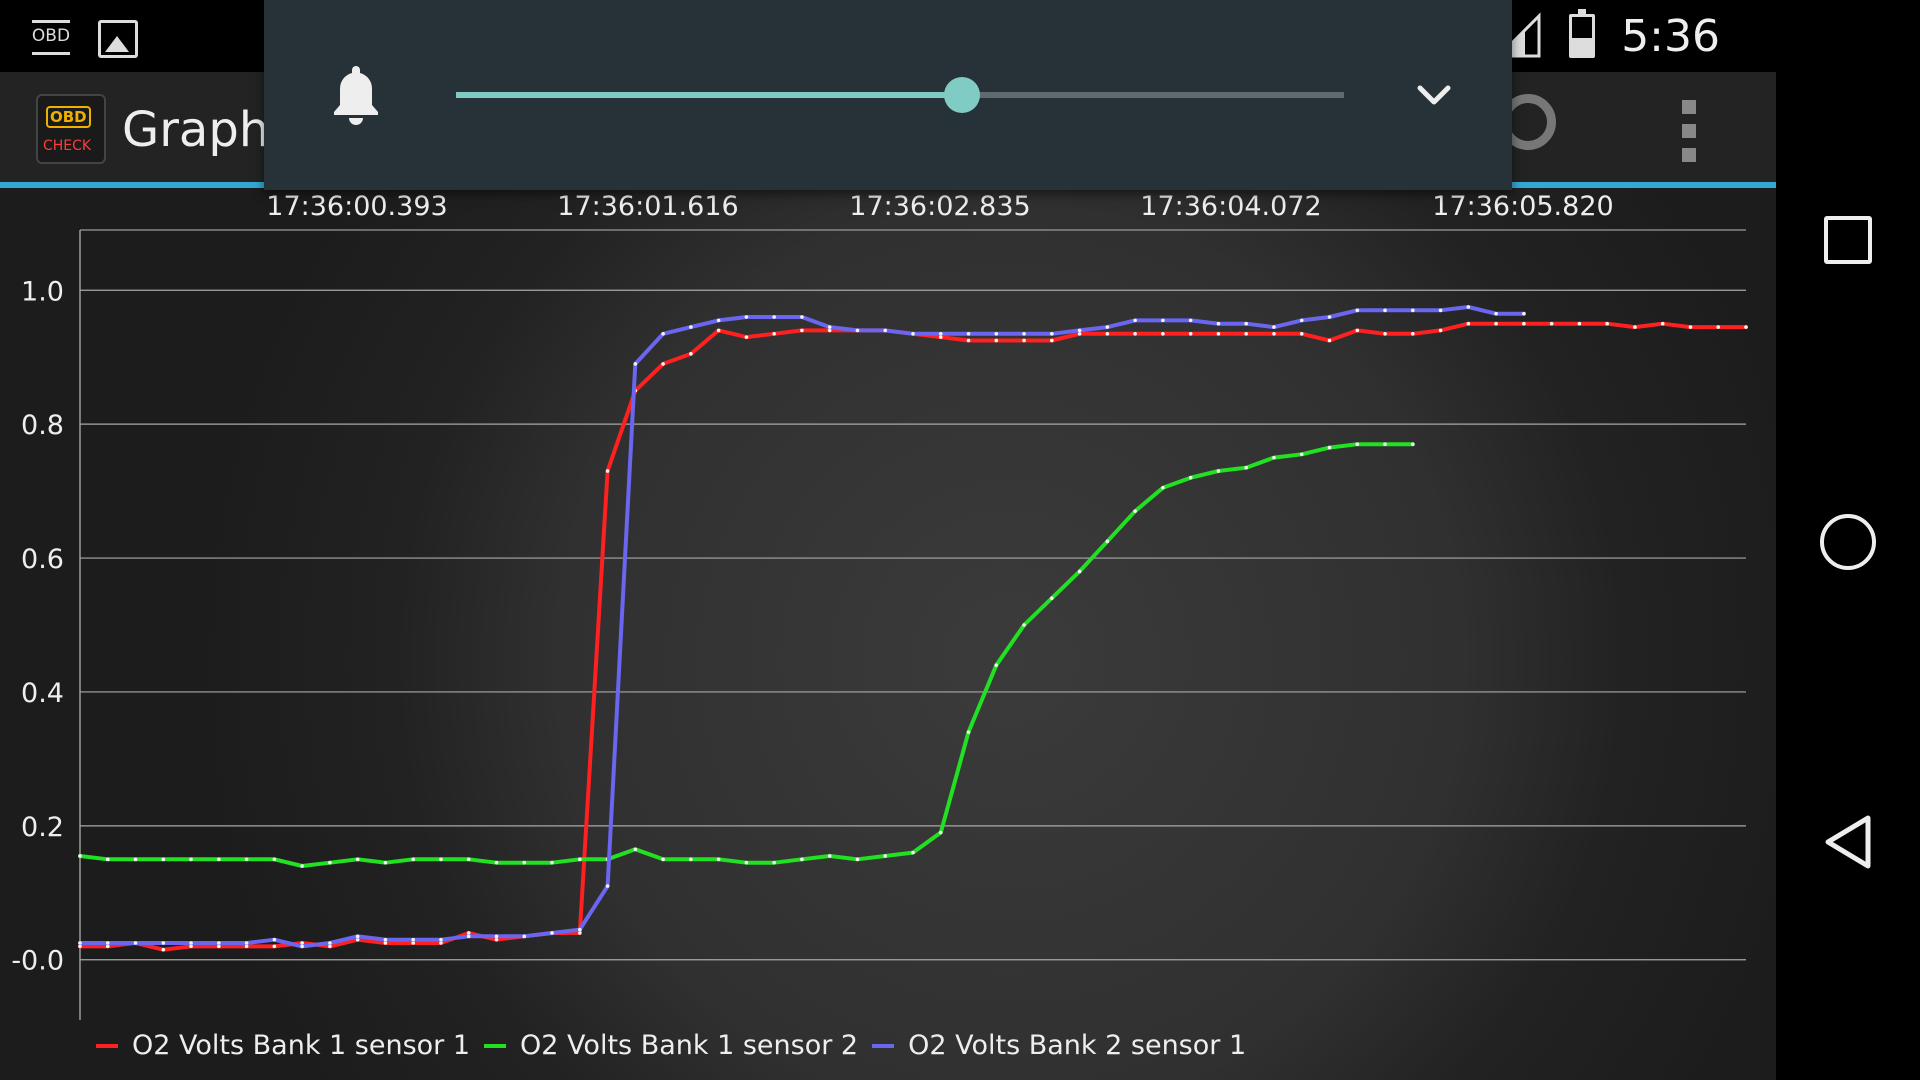 This screenshot has height=1080, width=1920. Describe the element at coordinates (71, 129) in the screenshot. I see `app-logo: OBD CHECK` at that location.